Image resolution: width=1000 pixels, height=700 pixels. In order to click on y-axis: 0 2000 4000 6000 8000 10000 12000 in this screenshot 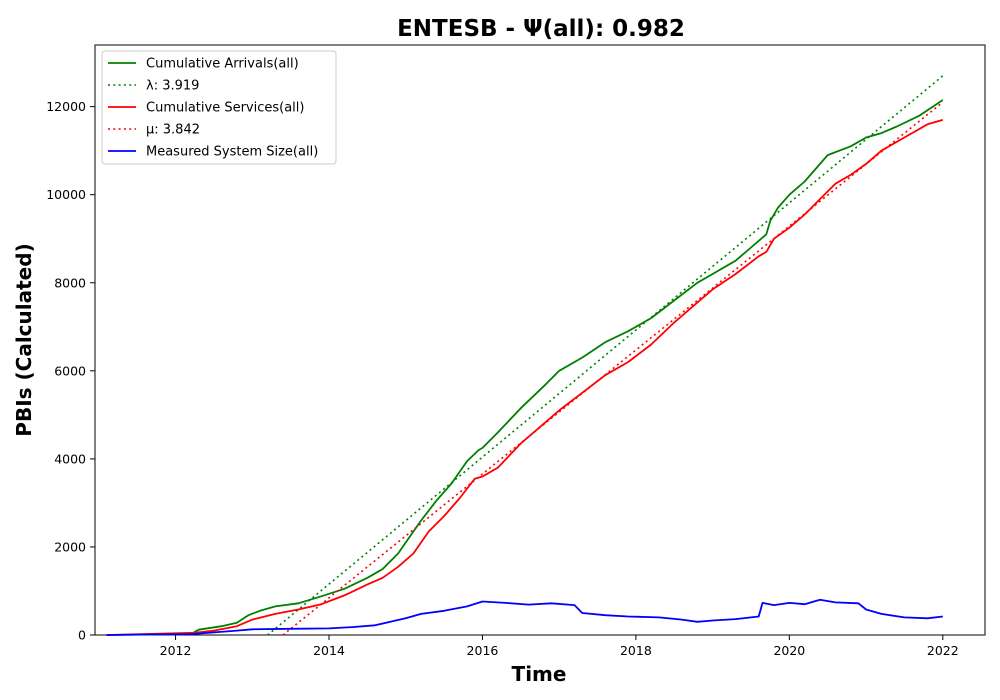, I will do `click(70, 370)`.